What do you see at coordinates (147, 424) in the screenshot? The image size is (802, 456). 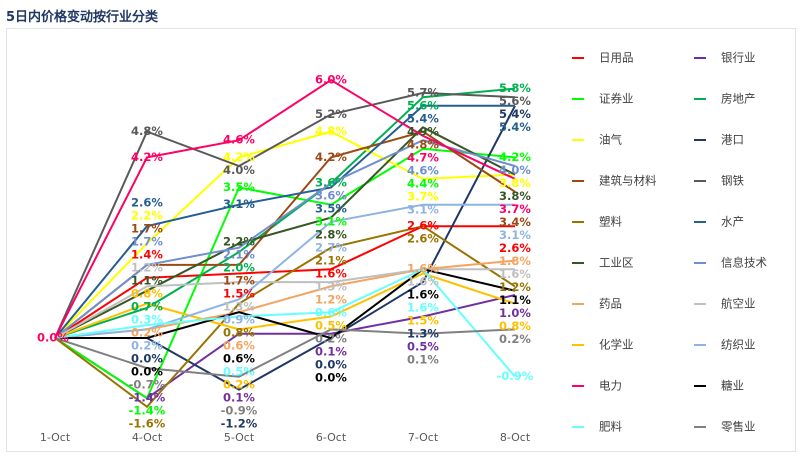 I see `data-label: -1.6%` at bounding box center [147, 424].